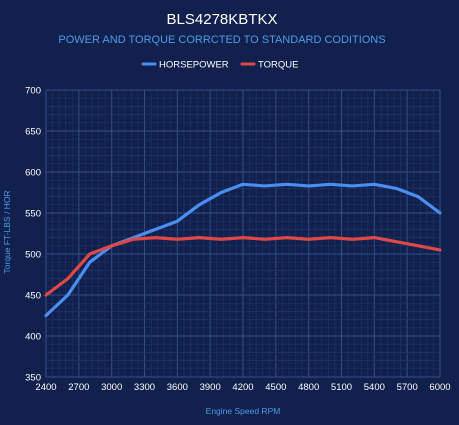  Describe the element at coordinates (439, 387) in the screenshot. I see `x-tick-label: 6000` at that location.